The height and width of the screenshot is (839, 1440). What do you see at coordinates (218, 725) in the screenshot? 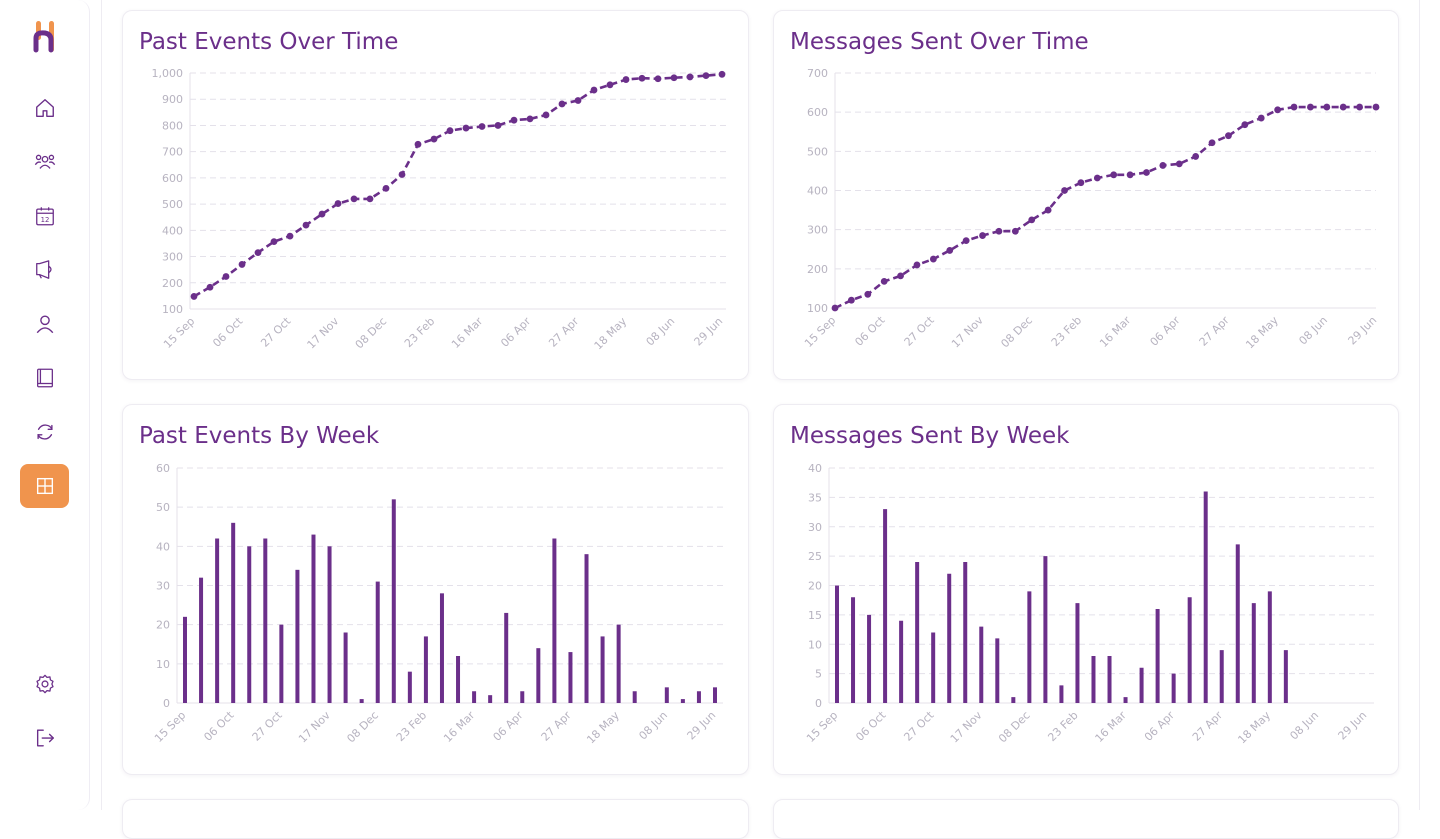
I see `x-tick-label: 06 Oct` at bounding box center [218, 725].